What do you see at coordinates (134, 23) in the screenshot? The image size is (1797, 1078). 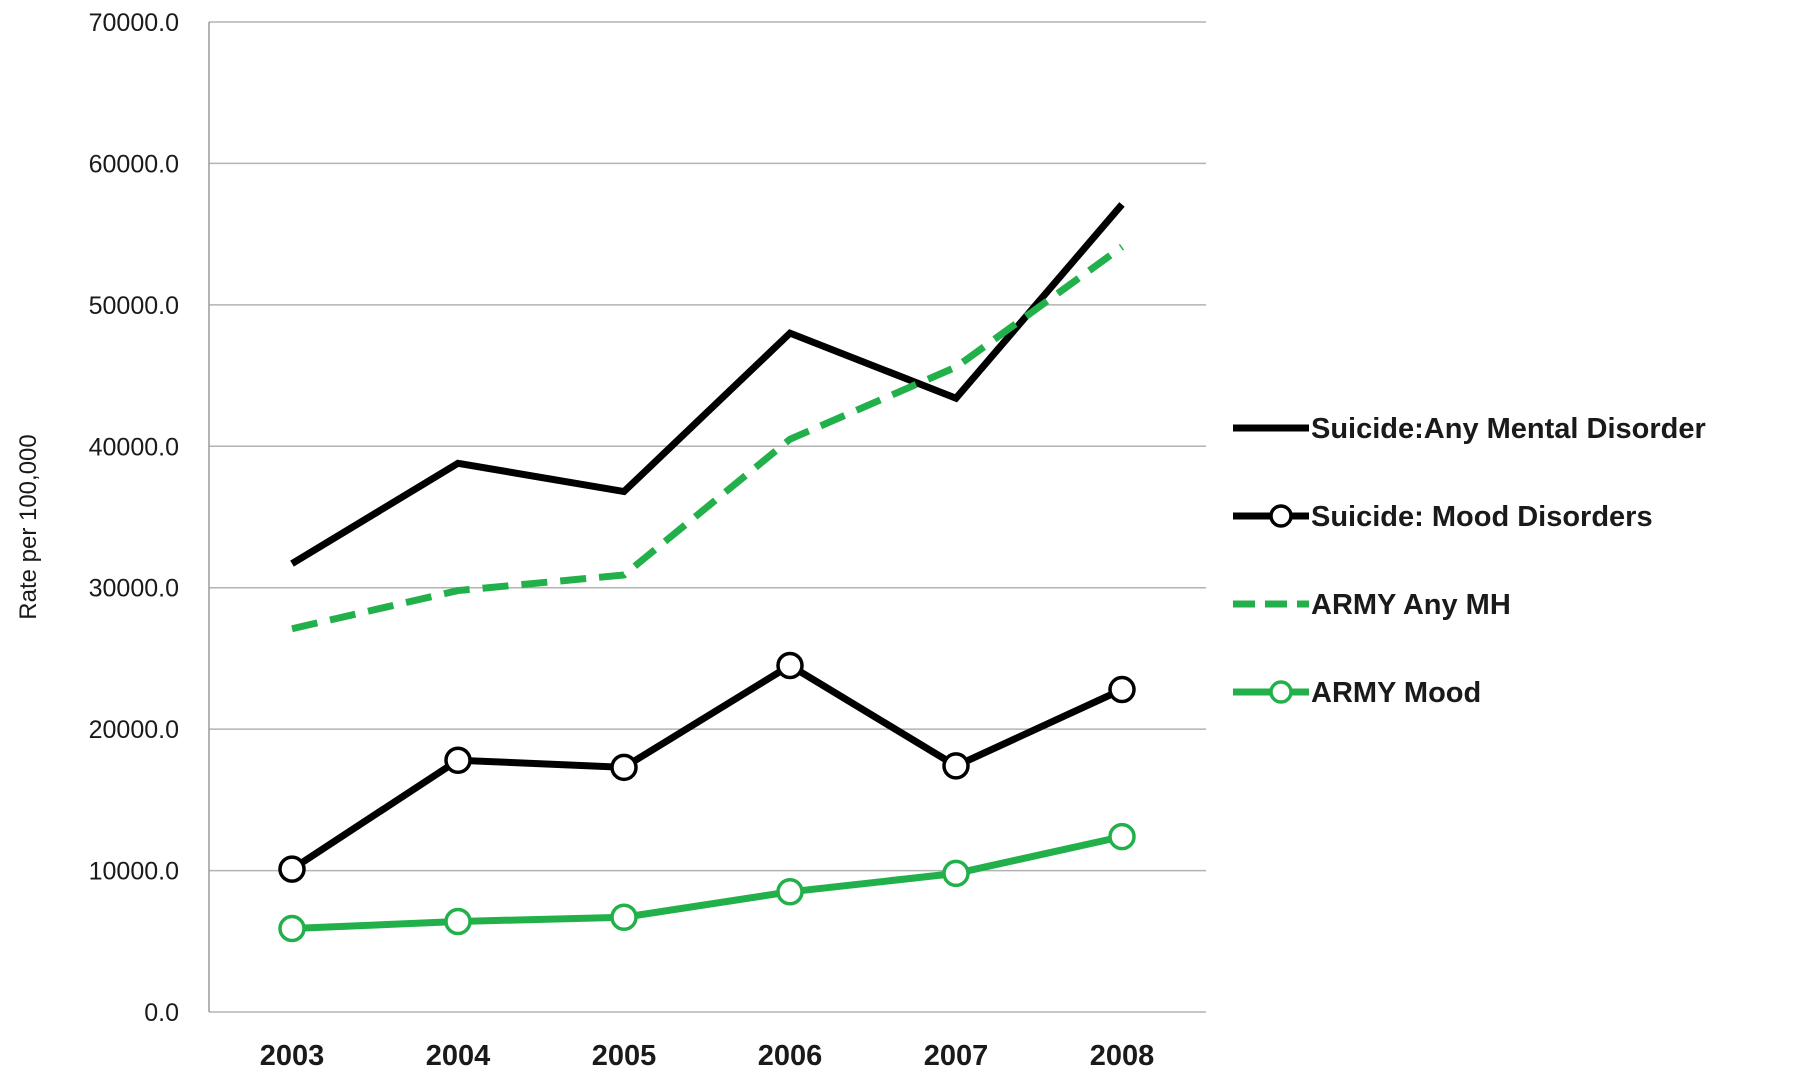 I see `y-tick-label: 70000.0` at bounding box center [134, 23].